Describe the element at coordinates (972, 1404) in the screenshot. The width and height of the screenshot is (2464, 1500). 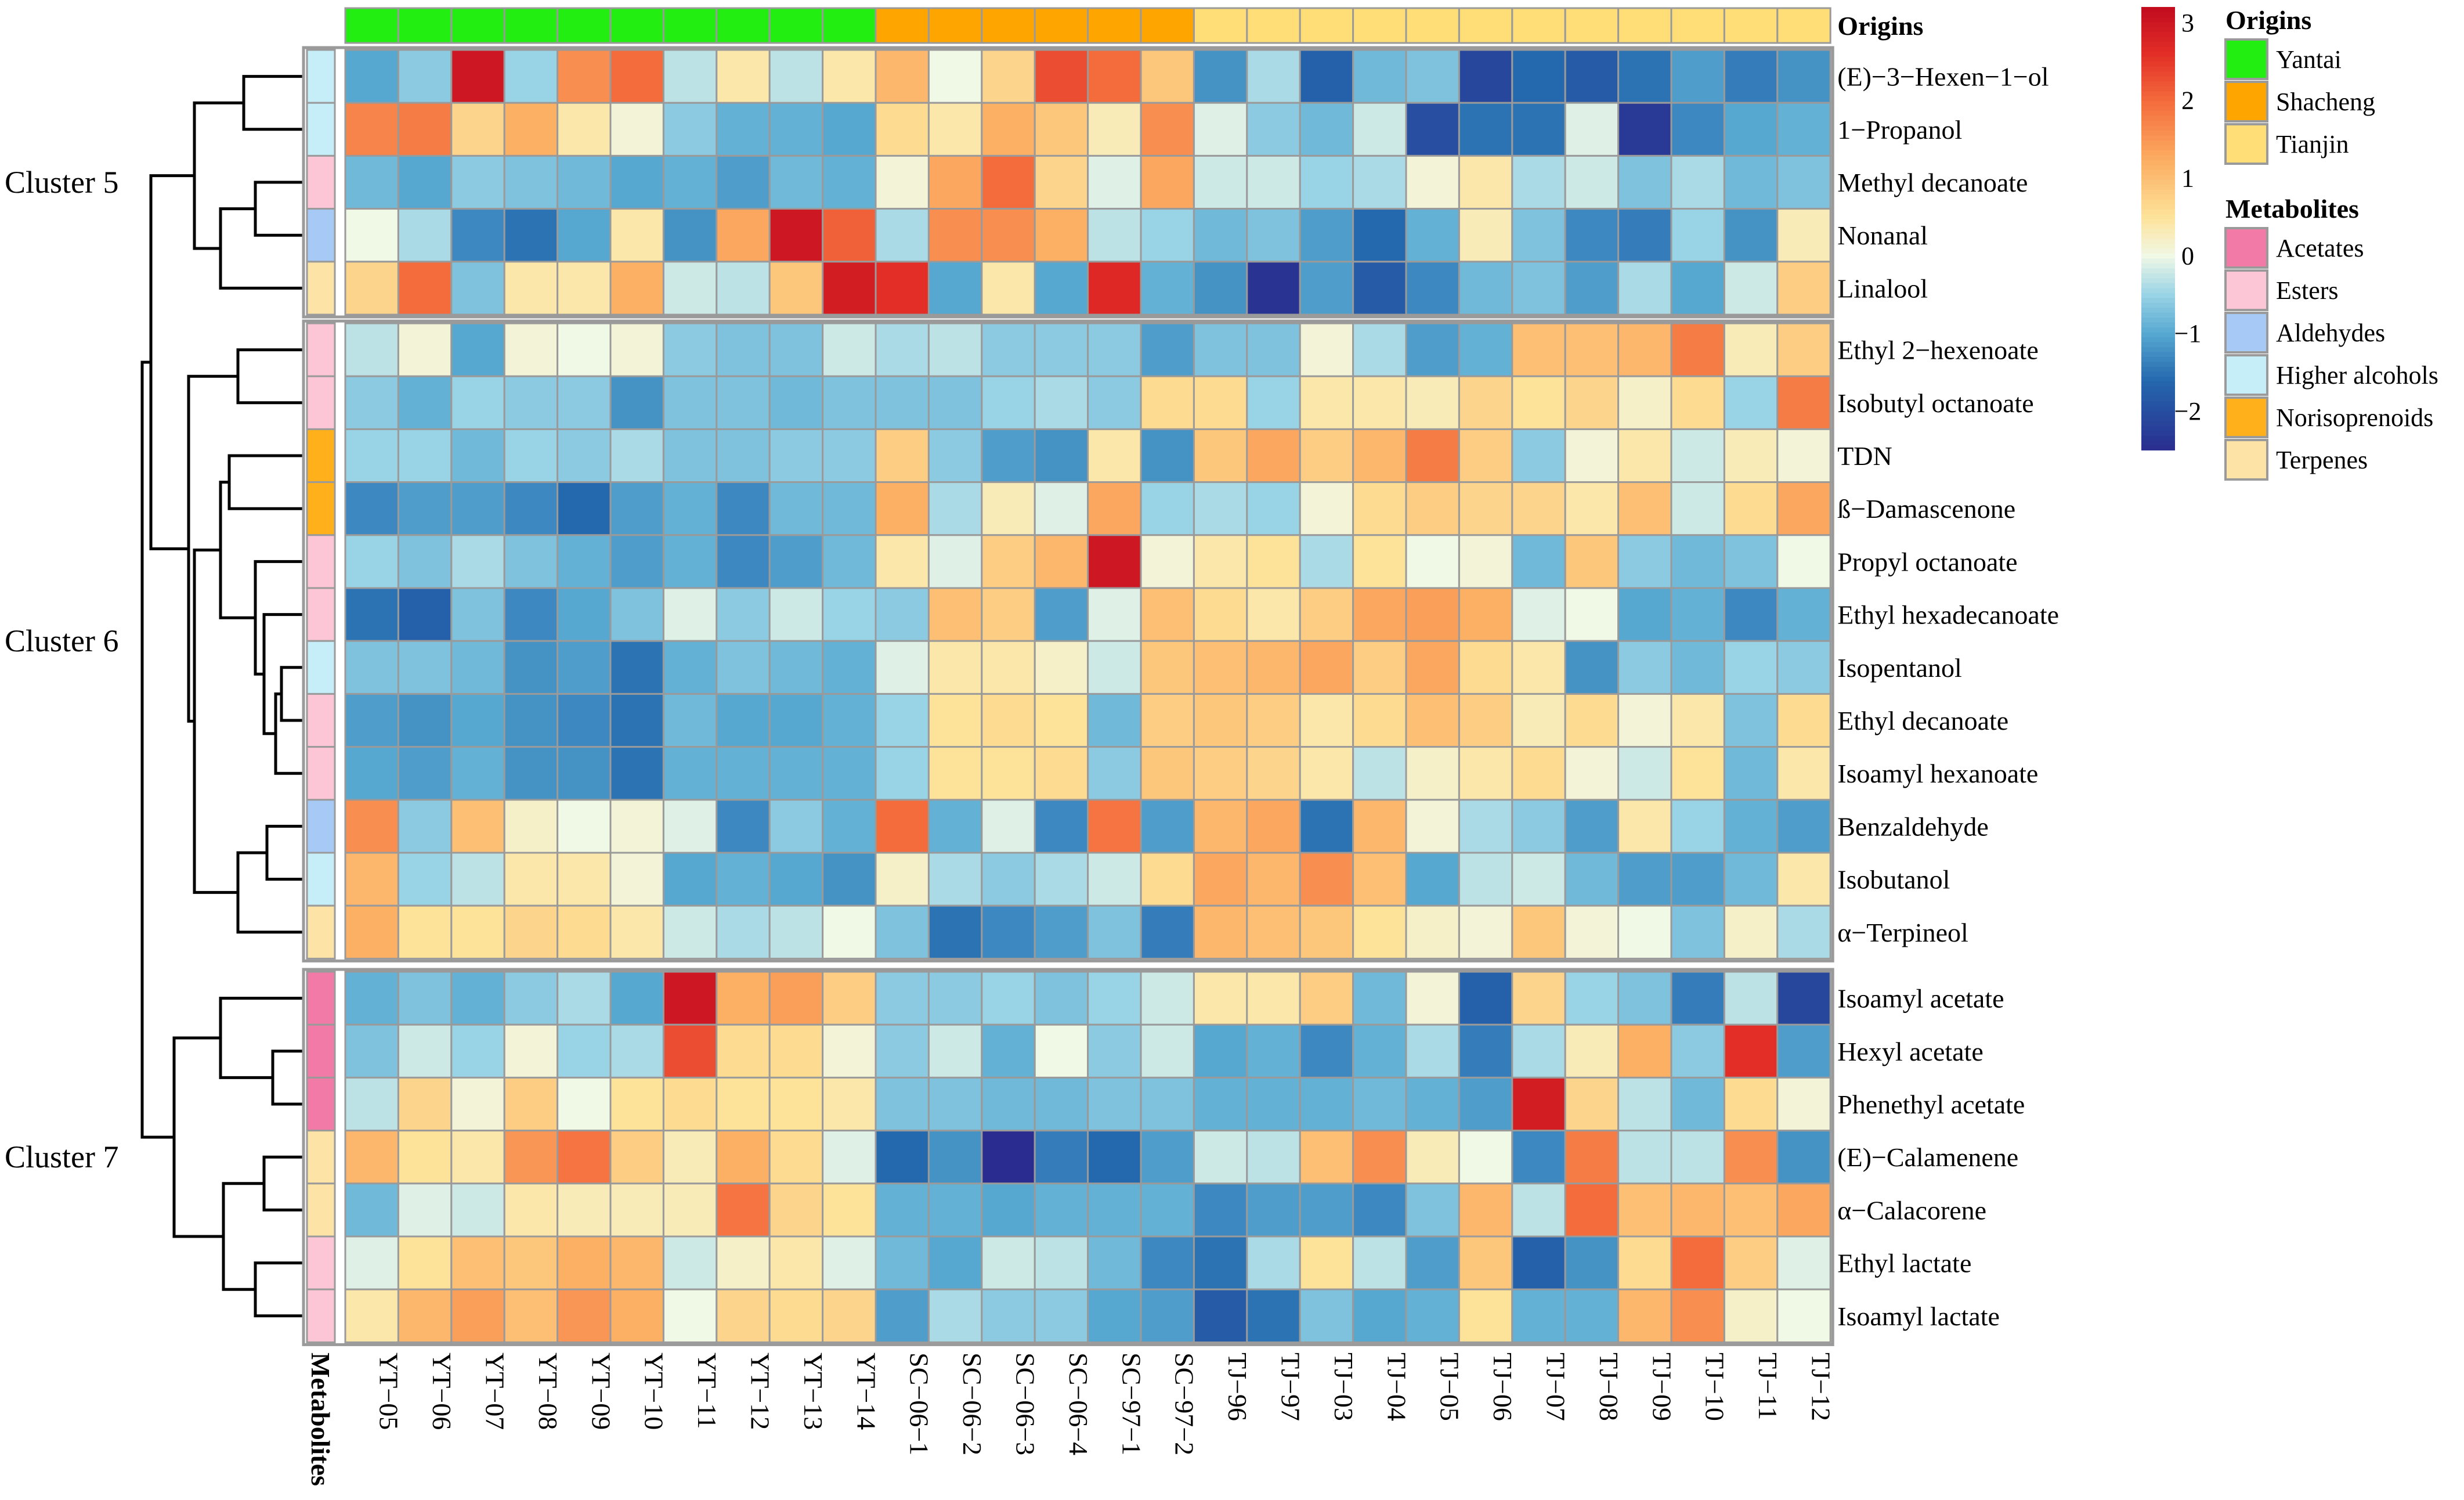
I see `column-label: SC−06−2` at that location.